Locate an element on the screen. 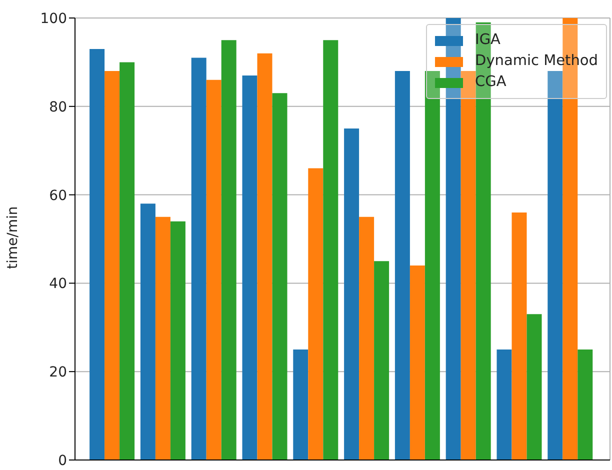  y-axis-title: time/min is located at coordinates (12, 237).